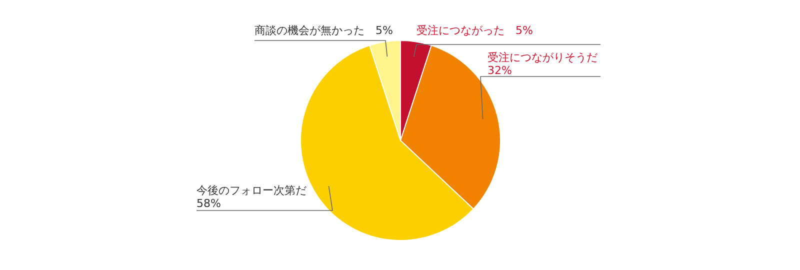  What do you see at coordinates (323, 30) in the screenshot?
I see `slice-label: 商談の機会が無かった 5%` at bounding box center [323, 30].